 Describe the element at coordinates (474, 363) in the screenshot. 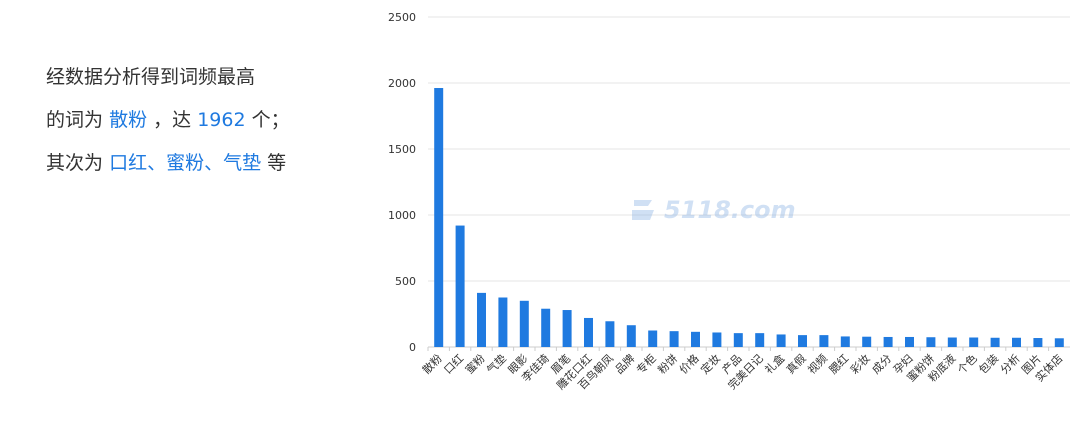

I see `x-tick-label: 蜜粉` at that location.